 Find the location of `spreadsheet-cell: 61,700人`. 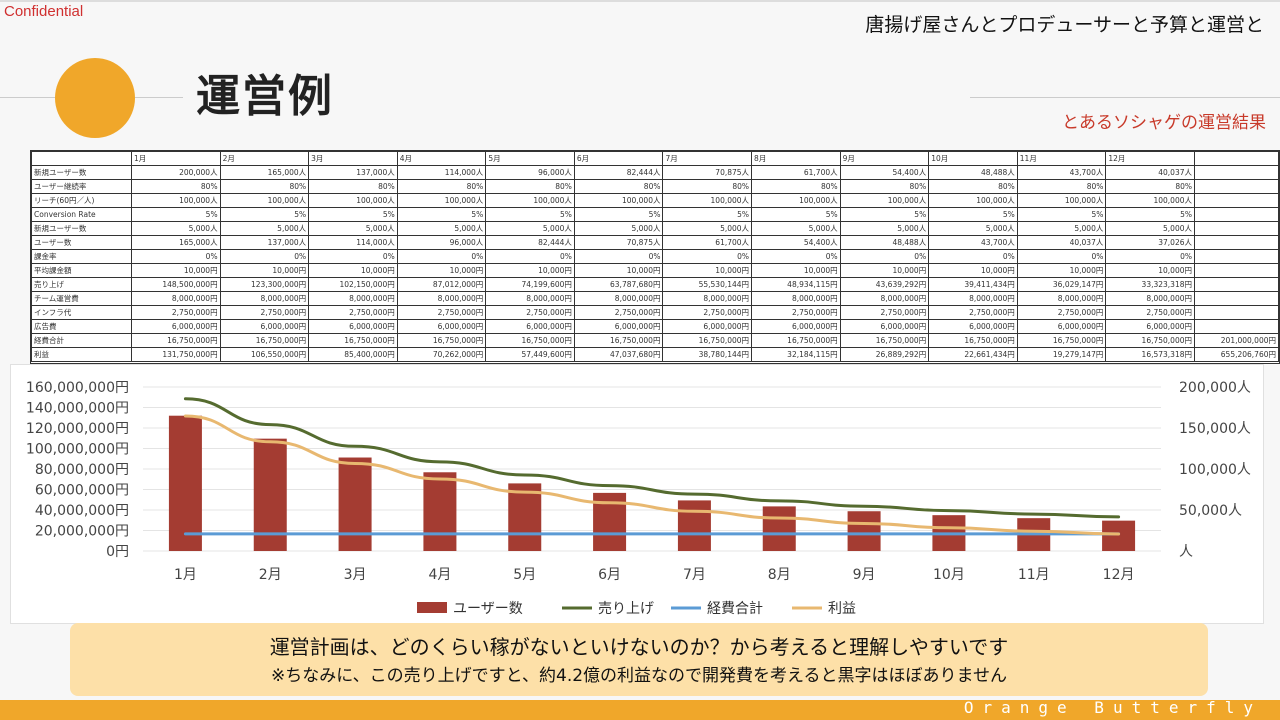

spreadsheet-cell: 61,700人 is located at coordinates (796, 172).